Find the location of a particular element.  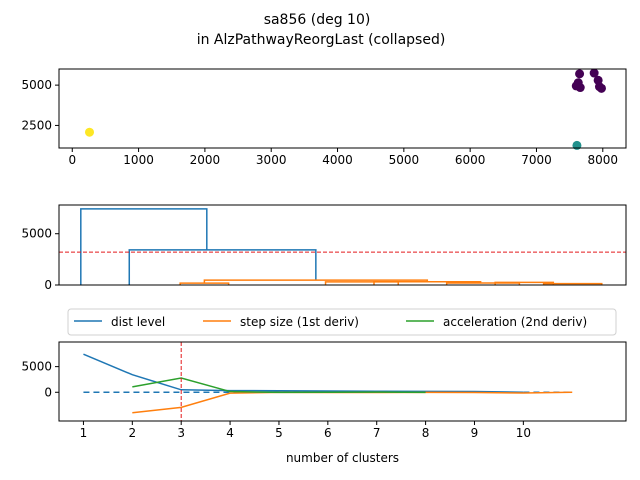

y-tick-label: 2500 is located at coordinates (36, 125).